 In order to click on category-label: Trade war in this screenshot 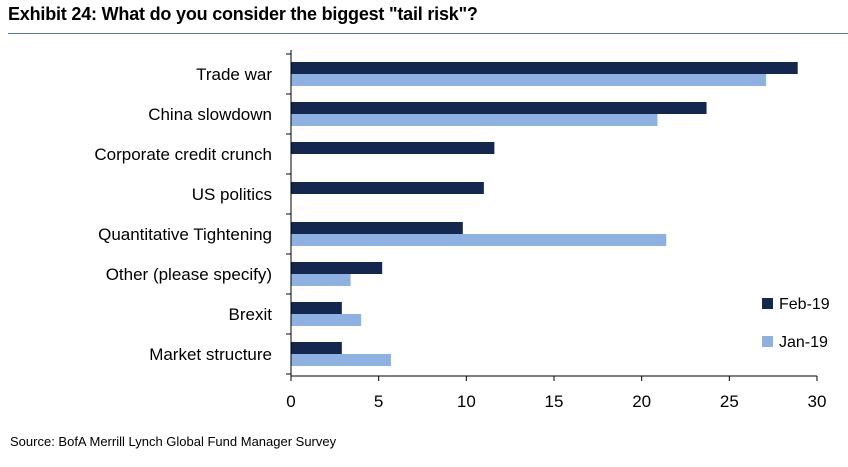, I will do `click(234, 74)`.